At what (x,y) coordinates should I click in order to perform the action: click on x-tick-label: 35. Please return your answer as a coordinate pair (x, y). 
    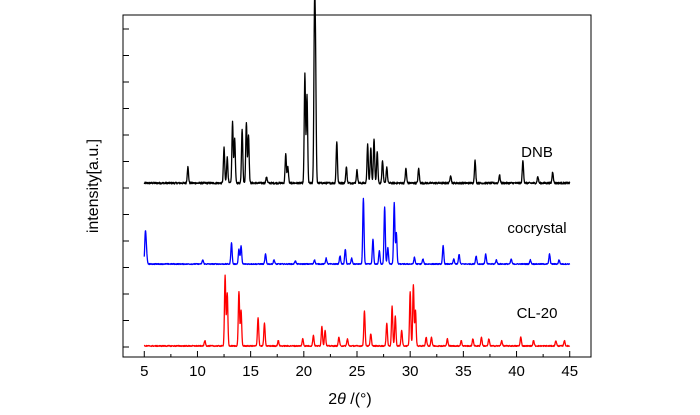
    Looking at the image, I should click on (463, 371).